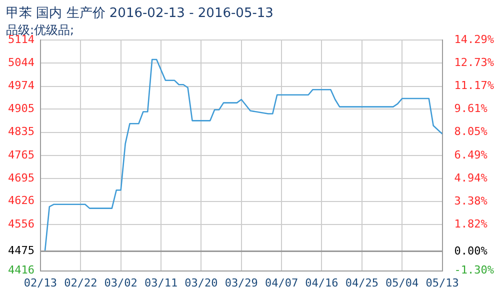 This screenshot has width=500, height=300. I want to click on y2-tick-label: 6.49%, so click(471, 155).